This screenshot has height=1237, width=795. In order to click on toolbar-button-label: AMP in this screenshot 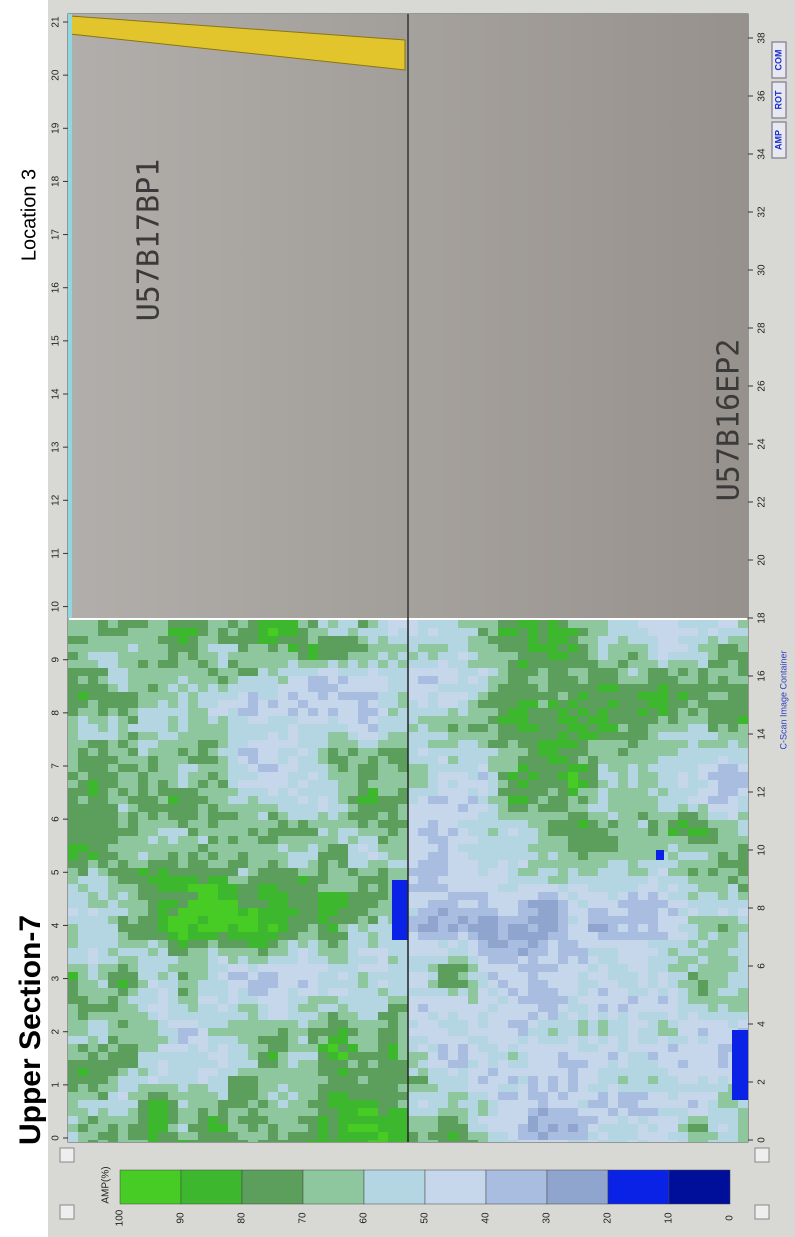, I will do `click(778, 140)`.